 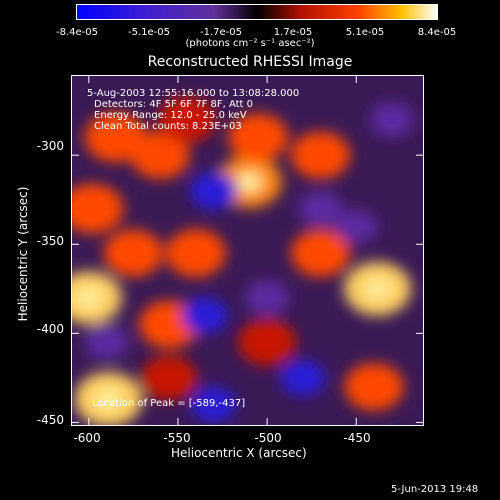 What do you see at coordinates (250, 62) in the screenshot?
I see `chart-title: Reconstructed RHESSI Image` at bounding box center [250, 62].